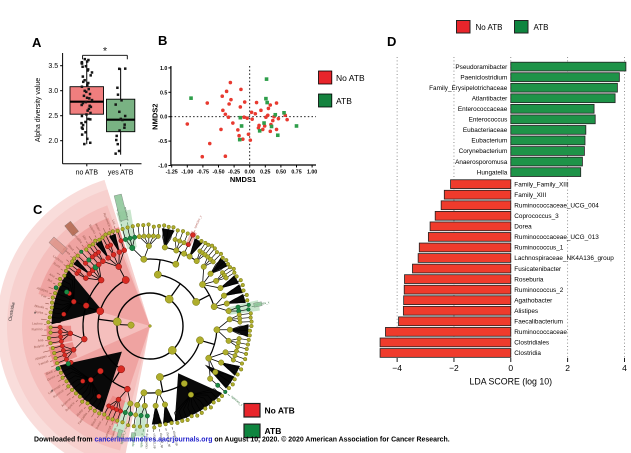 Image resolution: width=631 pixels, height=453 pixels. What do you see at coordinates (57, 266) in the screenshot?
I see `svg-text: Rumi` at bounding box center [57, 266].